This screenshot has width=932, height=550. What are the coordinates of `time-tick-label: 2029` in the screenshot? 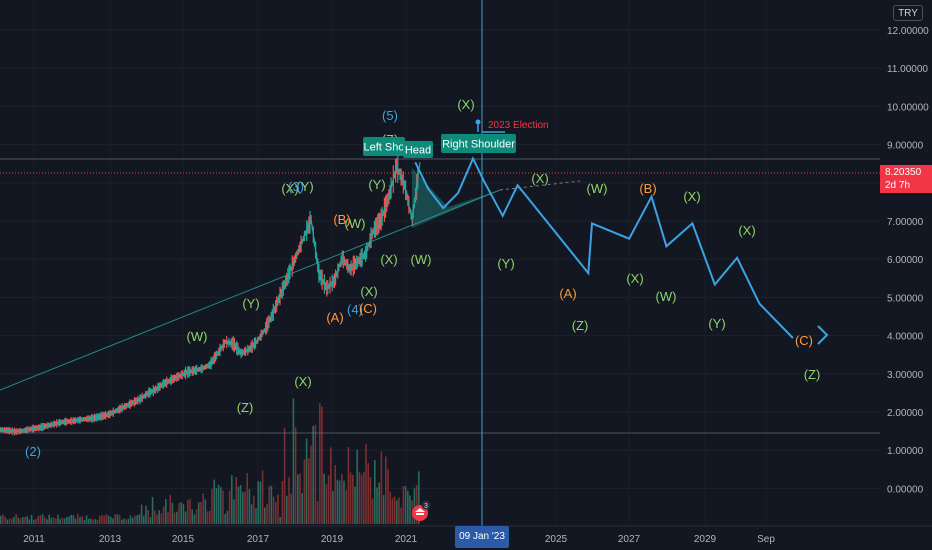 It's located at (705, 539).